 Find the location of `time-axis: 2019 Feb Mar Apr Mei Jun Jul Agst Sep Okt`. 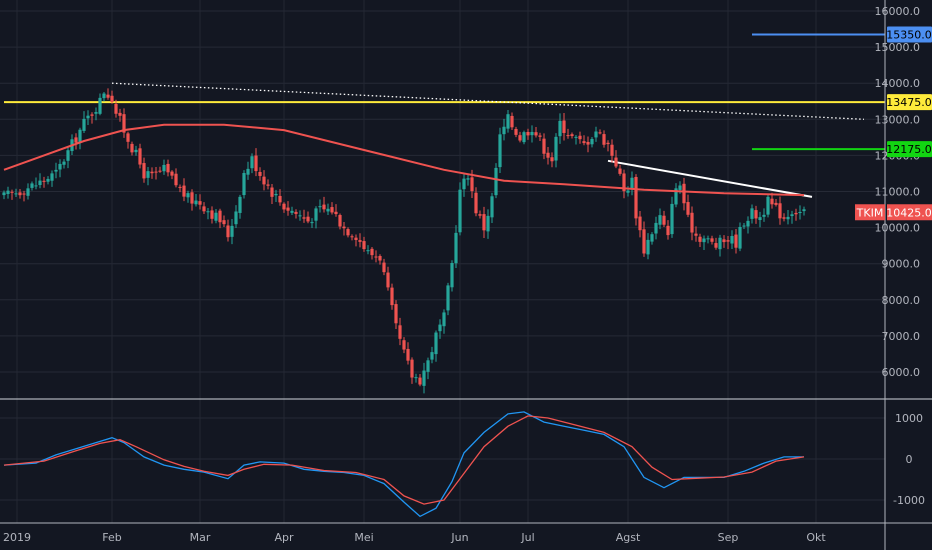

time-axis: 2019 Feb Mar Apr Mei Jun Jul Agst Sep Okt is located at coordinates (414, 537).